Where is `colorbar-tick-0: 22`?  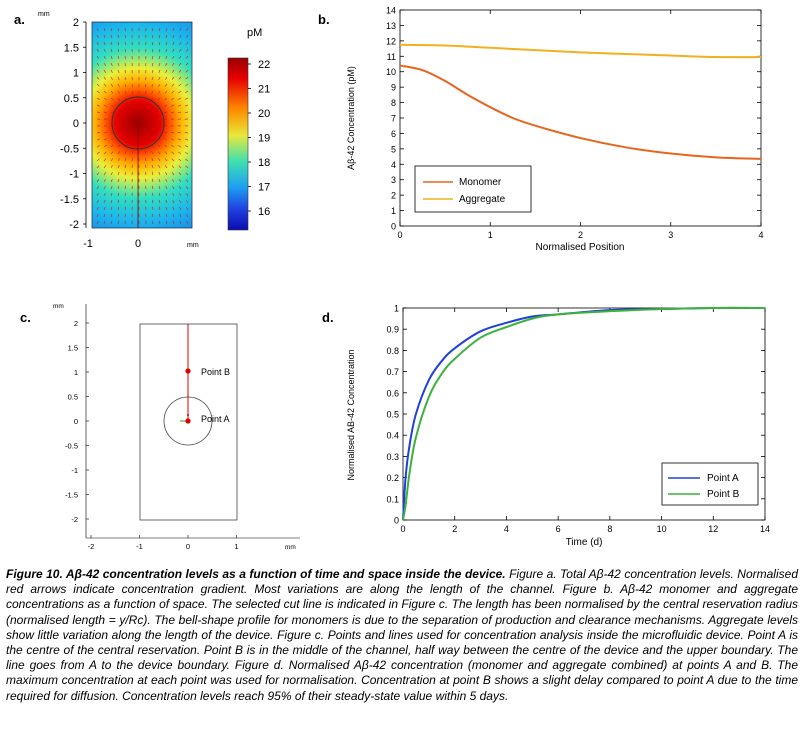
colorbar-tick-0: 22 is located at coordinates (264, 65).